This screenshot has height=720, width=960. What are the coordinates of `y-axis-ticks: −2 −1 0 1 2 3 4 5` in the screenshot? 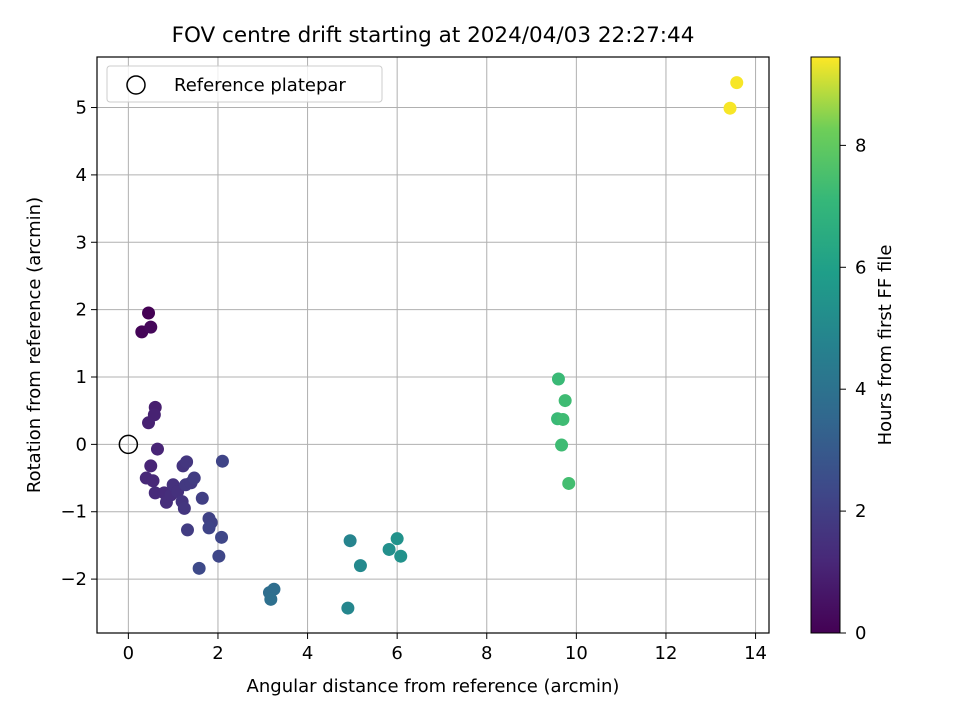 It's located at (78, 344).